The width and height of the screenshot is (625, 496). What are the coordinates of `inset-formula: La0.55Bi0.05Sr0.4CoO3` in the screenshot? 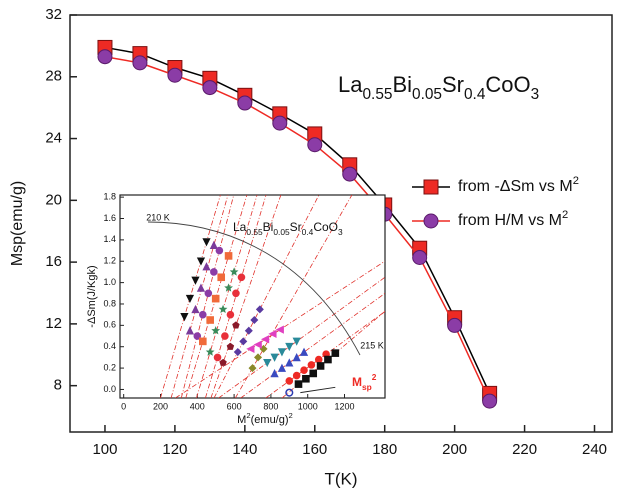 It's located at (288, 228).